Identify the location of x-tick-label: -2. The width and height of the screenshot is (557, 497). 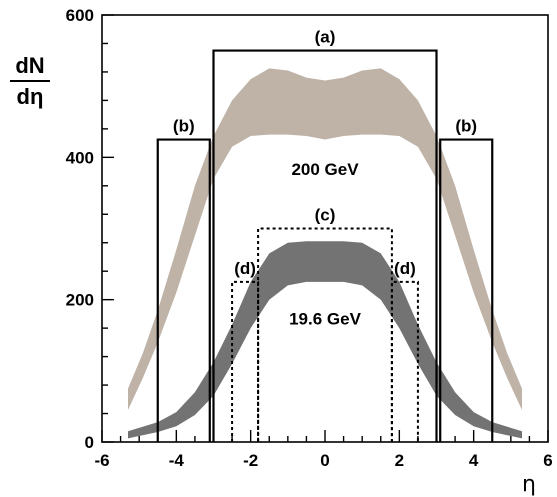
(250, 460).